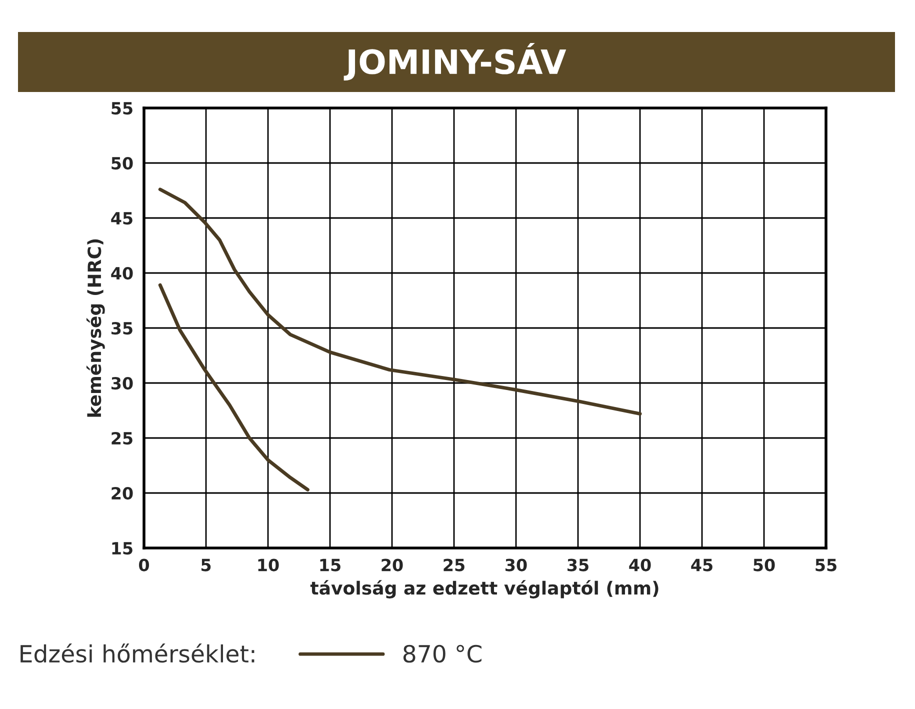 Image resolution: width=915 pixels, height=709 pixels. I want to click on x-tick-label: 20, so click(392, 565).